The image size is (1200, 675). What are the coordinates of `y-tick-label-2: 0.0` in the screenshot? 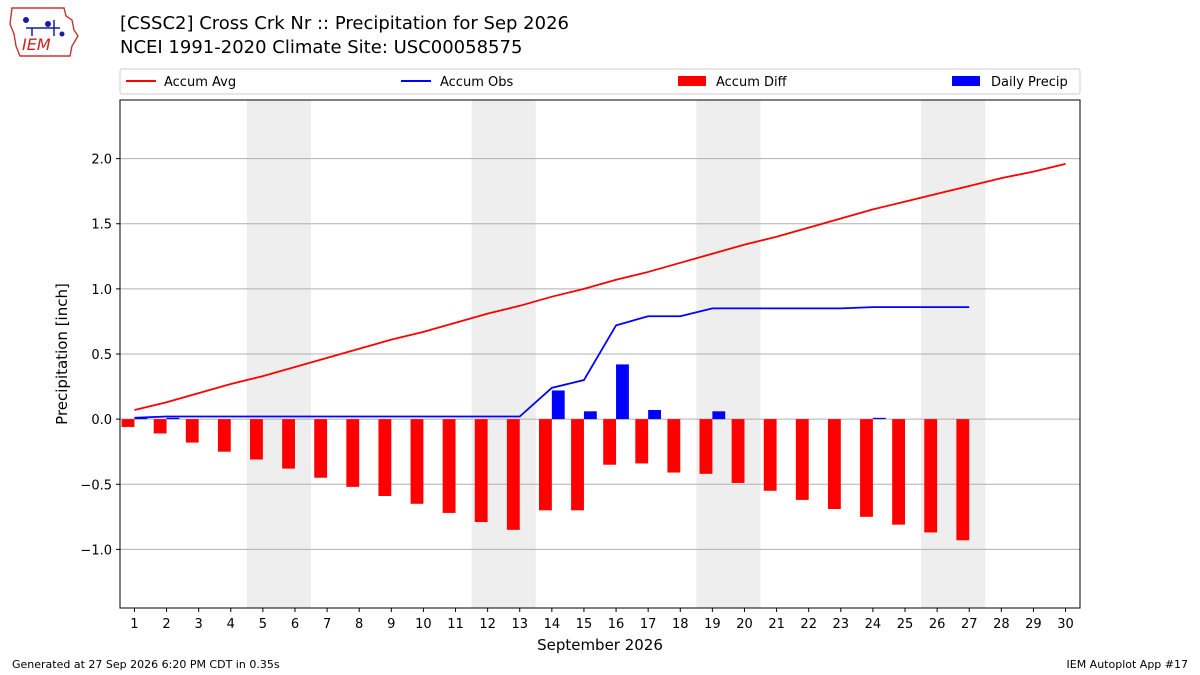 It's located at (101, 420).